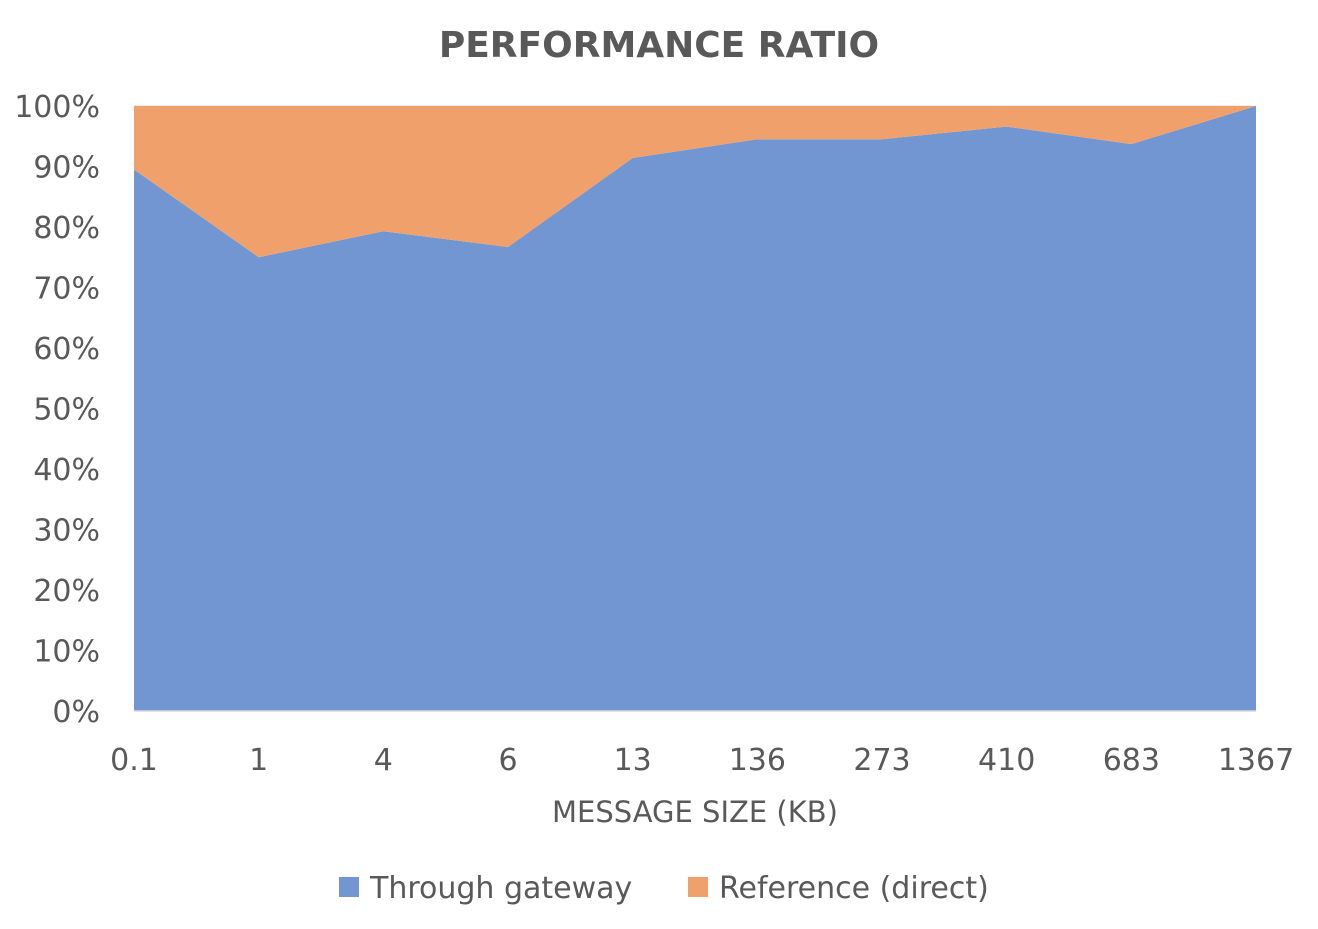 The width and height of the screenshot is (1318, 929). Describe the element at coordinates (57, 107) in the screenshot. I see `y-tick-label: 100%` at that location.